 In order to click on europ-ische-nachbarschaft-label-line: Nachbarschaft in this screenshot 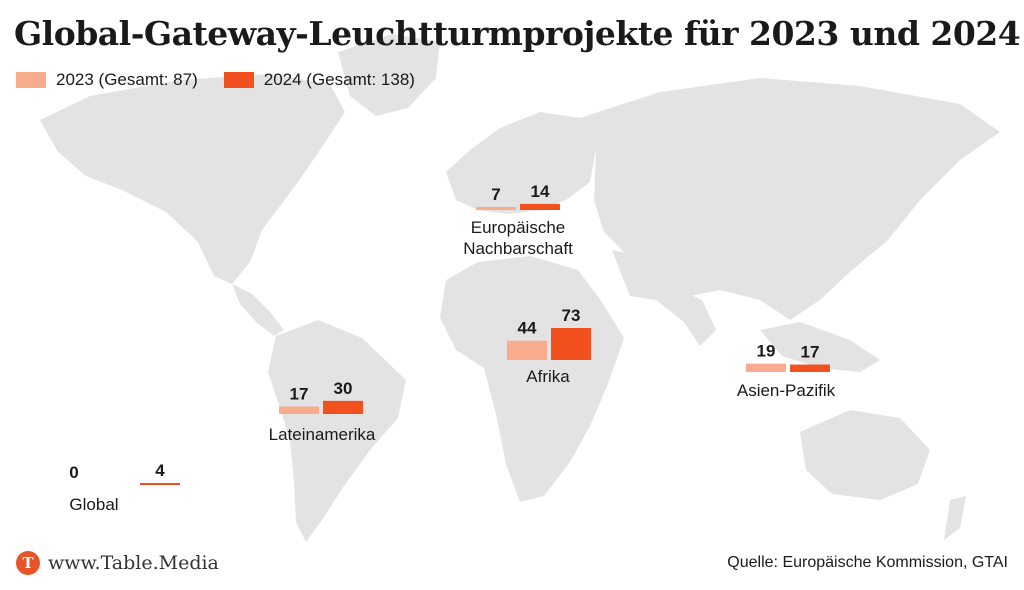, I will do `click(518, 248)`.